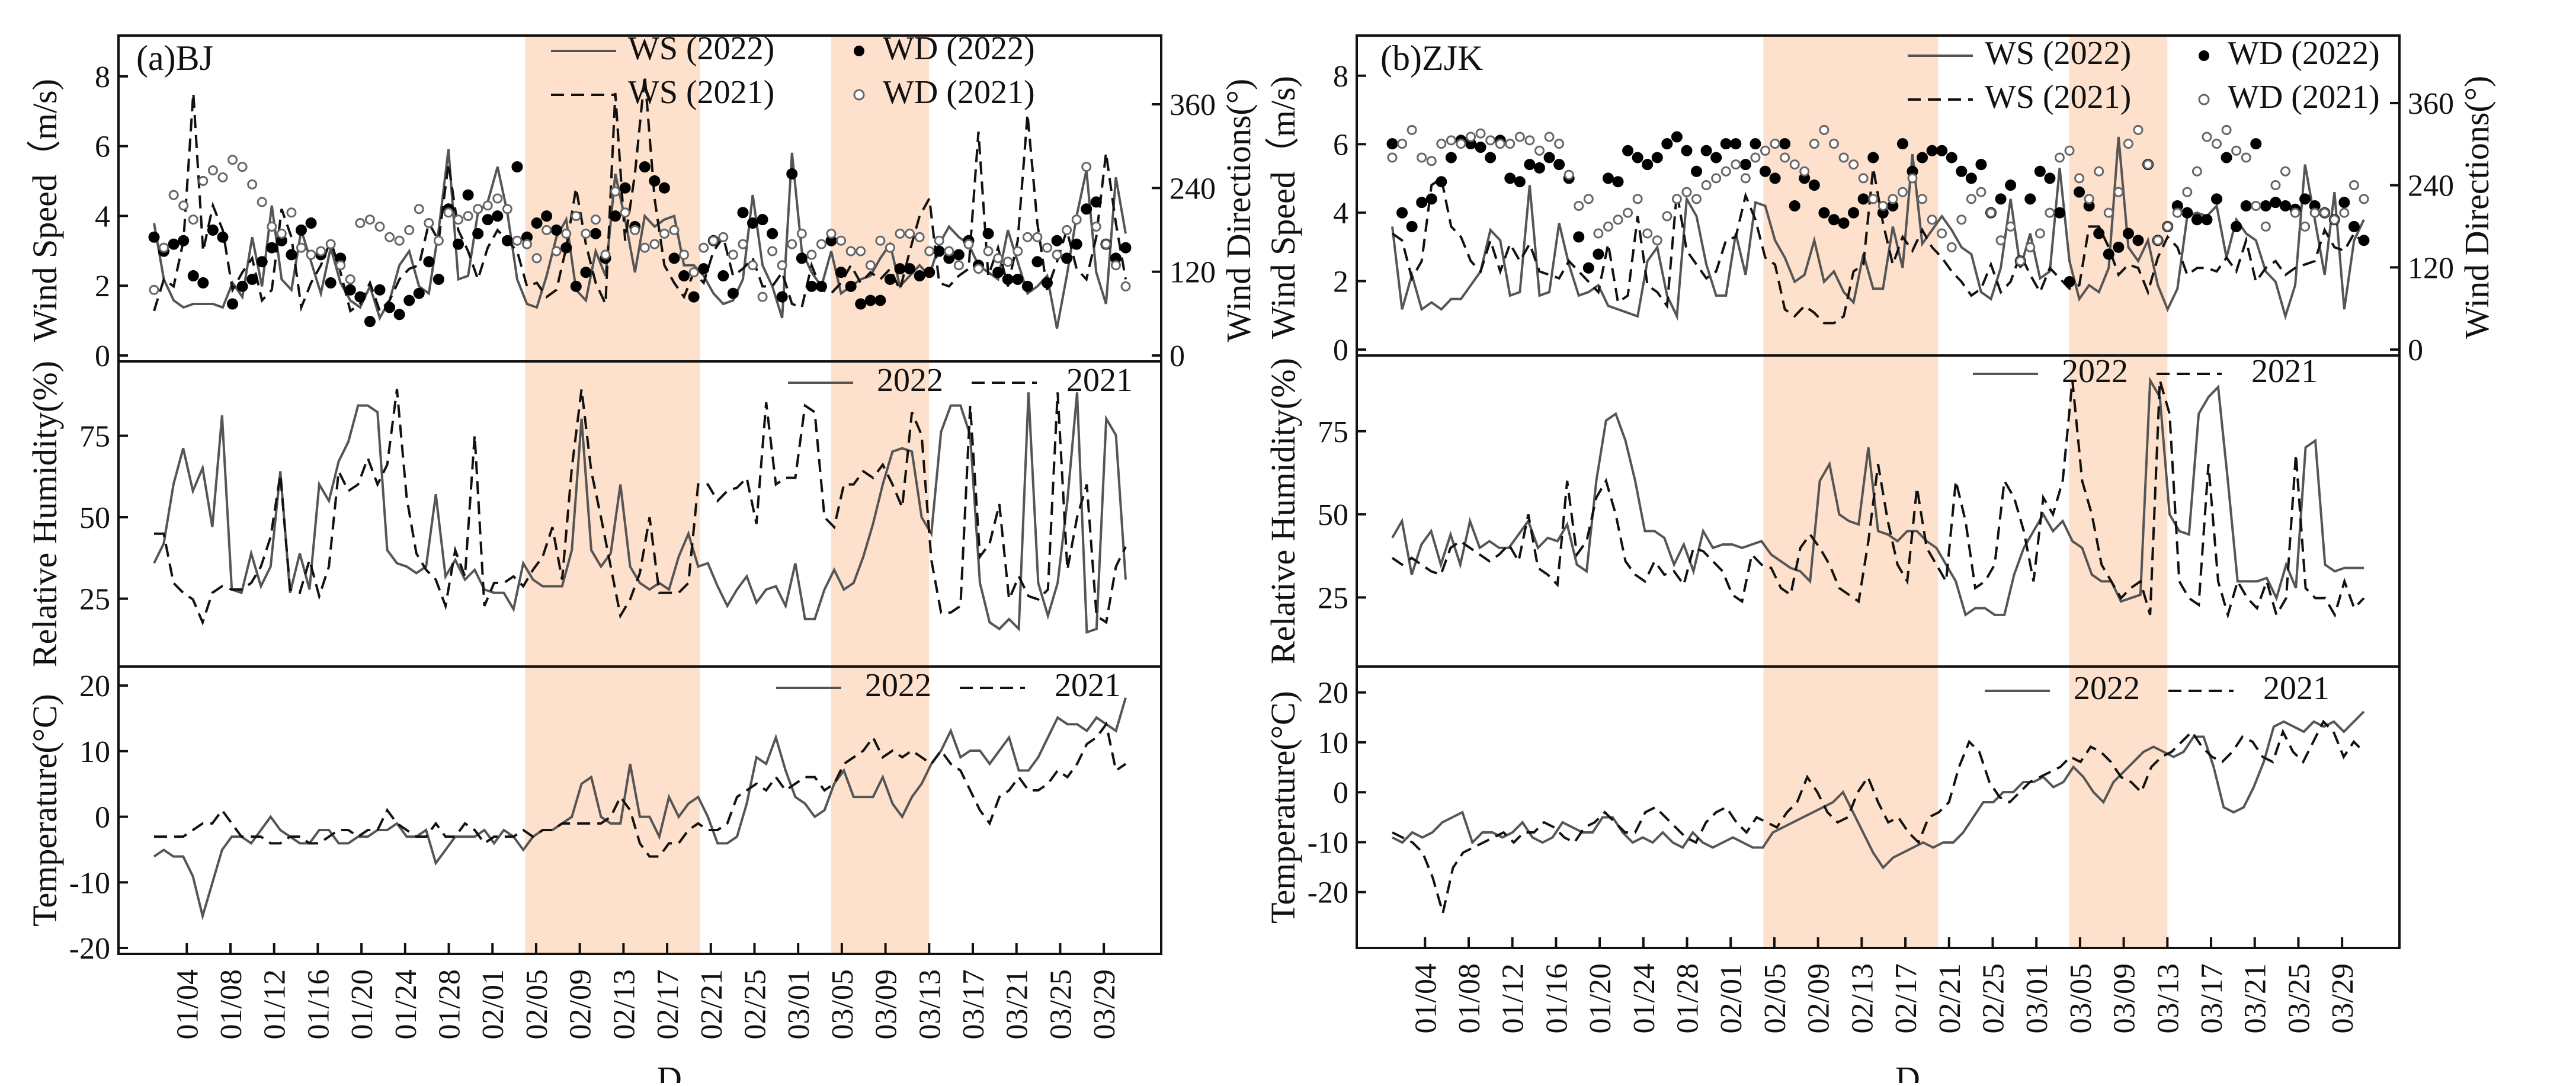 The width and height of the screenshot is (2576, 1086). I want to click on date-tick-label: 01/16, so click(318, 1004).